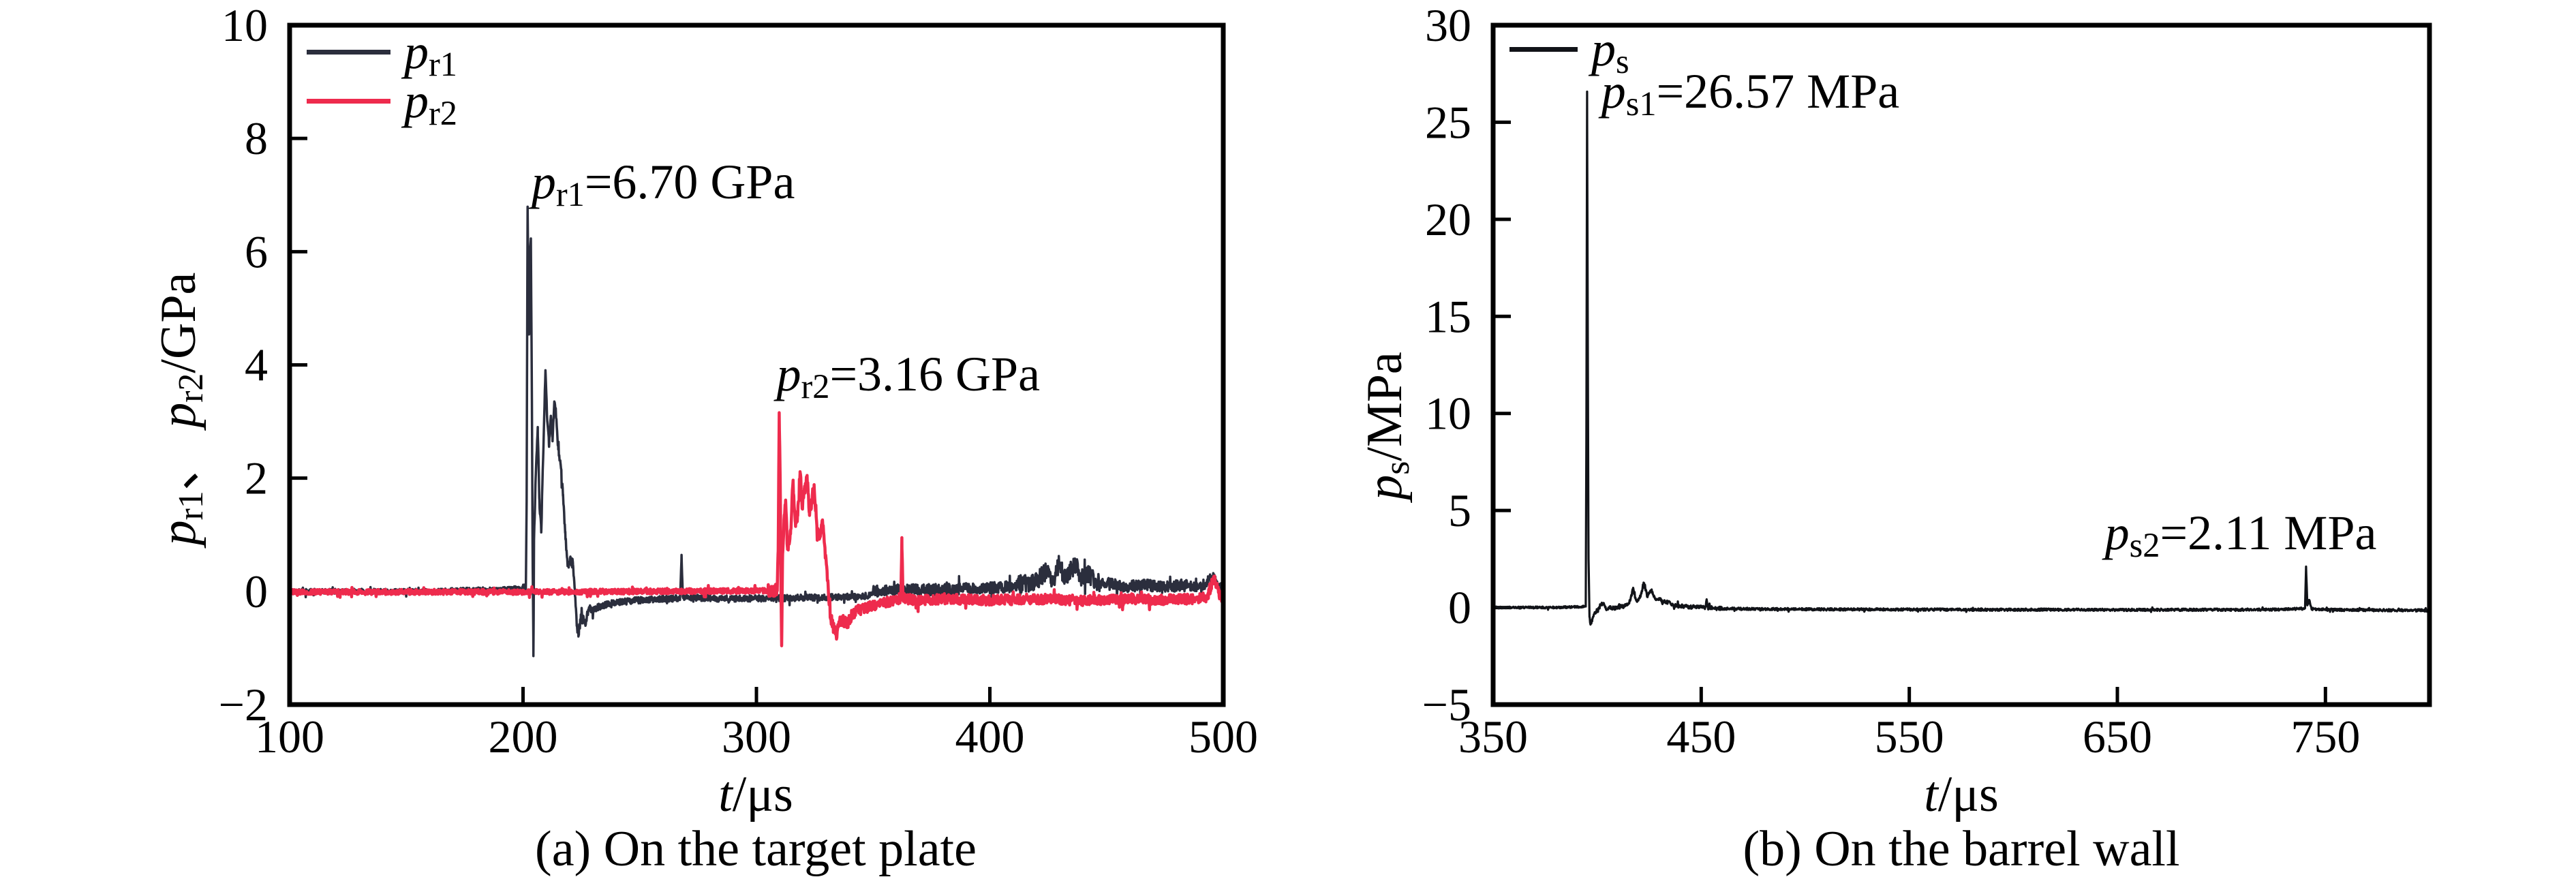  What do you see at coordinates (256, 365) in the screenshot?
I see `y-tick-label: 4` at bounding box center [256, 365].